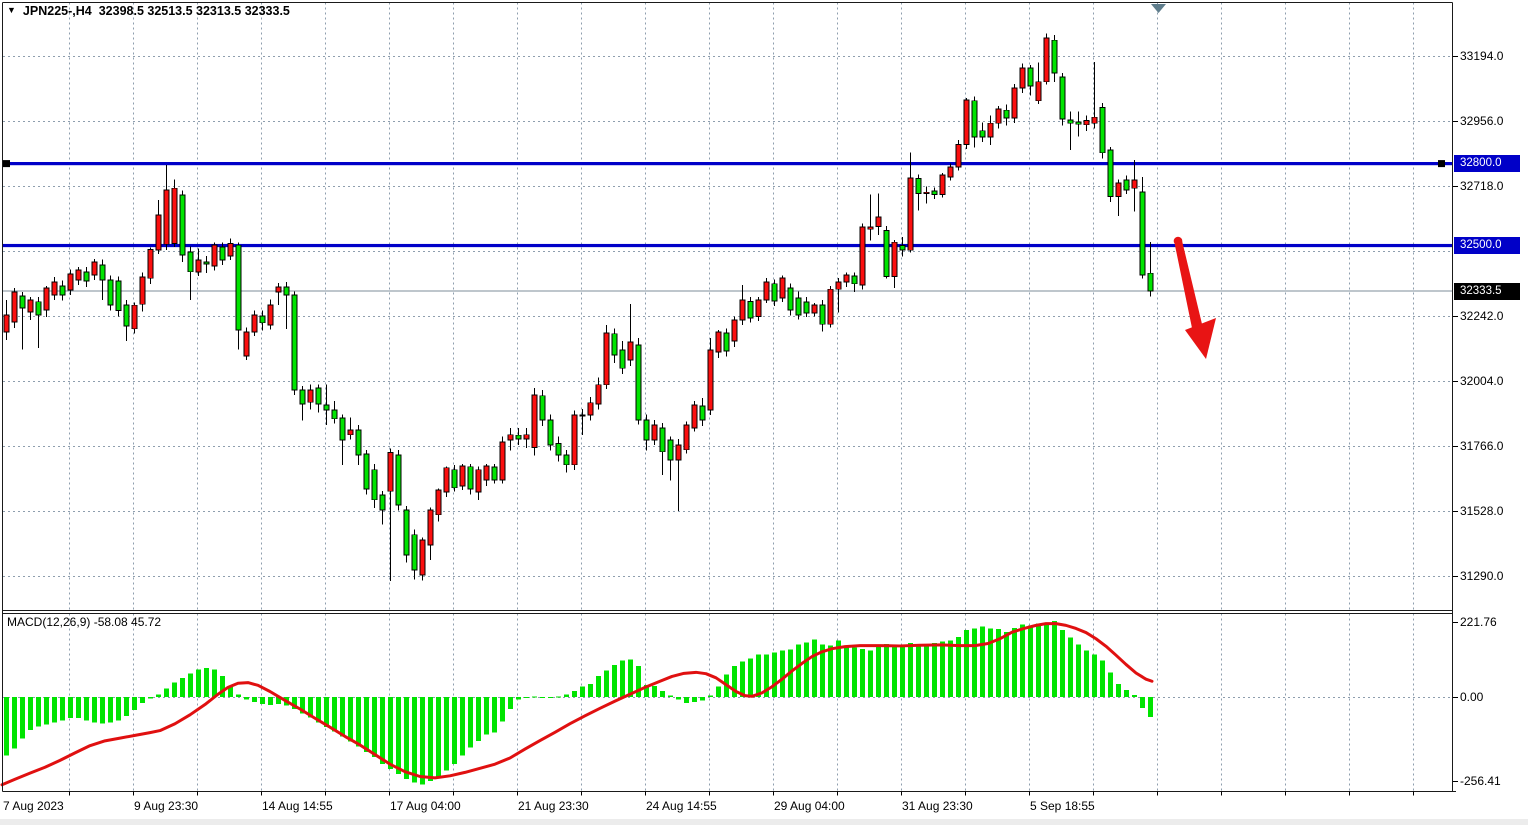  What do you see at coordinates (1441, 164) in the screenshot?
I see `line-handle-right` at bounding box center [1441, 164].